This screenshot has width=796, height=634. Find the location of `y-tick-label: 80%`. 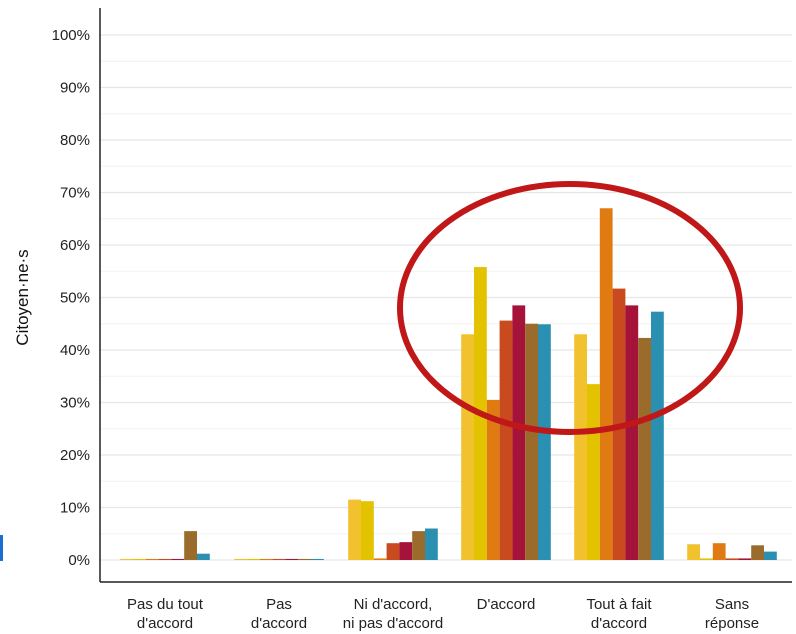

y-tick-label: 80% is located at coordinates (75, 140).